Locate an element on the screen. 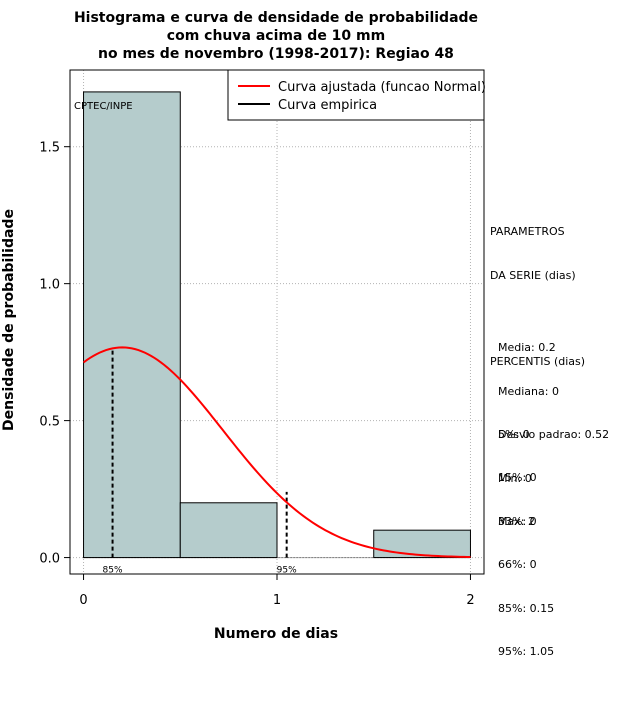 Image resolution: width=640 pixels, height=703 pixels. legend-label-fitted: Curva ajustada (funcao Normal) is located at coordinates (382, 87).